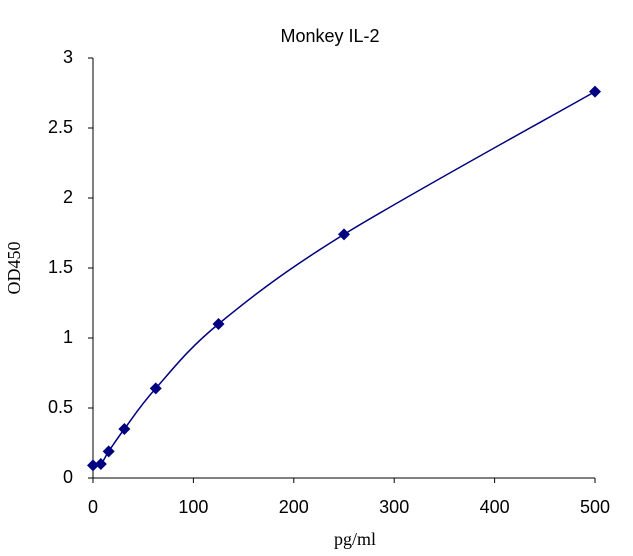  I want to click on y-tick-label: 1.5, so click(60, 267).